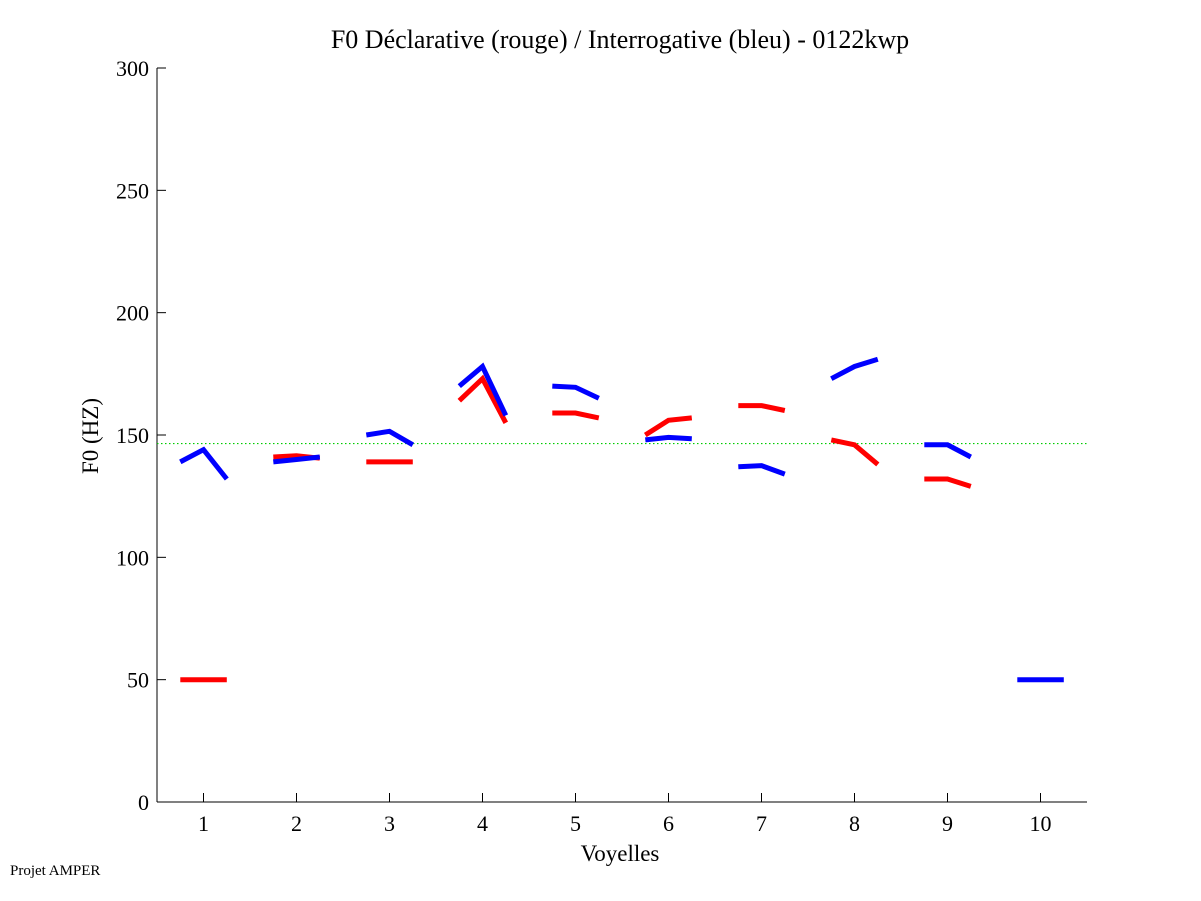 The width and height of the screenshot is (1201, 901). Describe the element at coordinates (132, 190) in the screenshot. I see `y-tick-label: 250` at that location.